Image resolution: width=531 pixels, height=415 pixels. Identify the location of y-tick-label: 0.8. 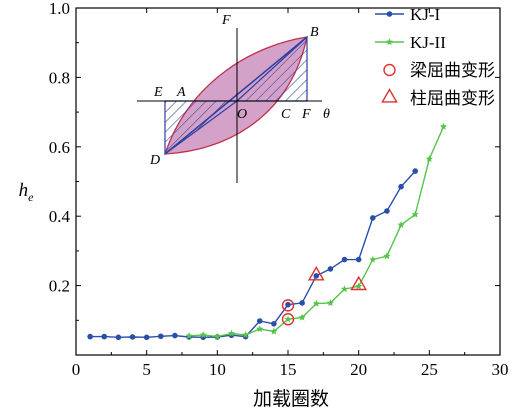
(59, 77).